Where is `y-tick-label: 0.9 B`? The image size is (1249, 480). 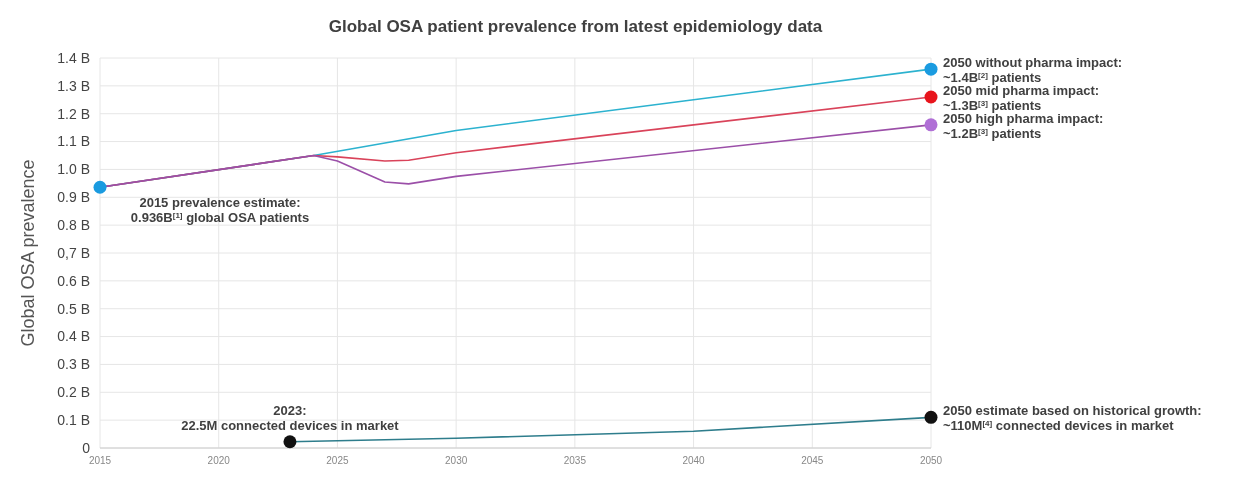
y-tick-label: 0.9 B is located at coordinates (73, 197).